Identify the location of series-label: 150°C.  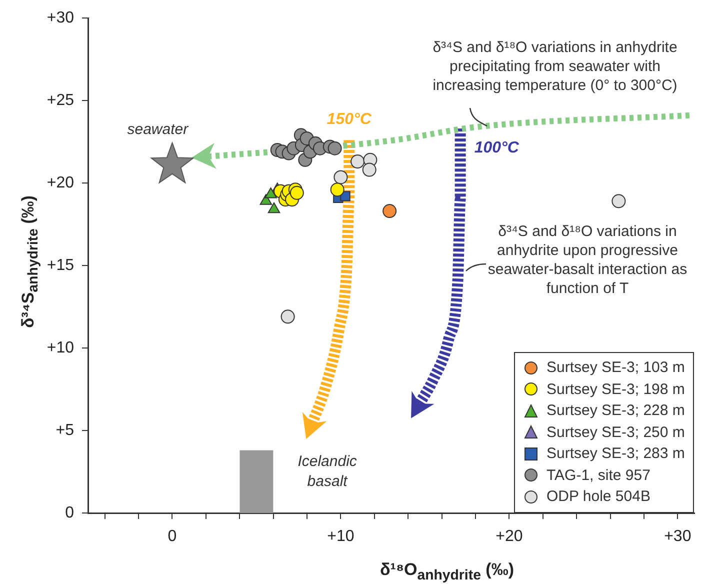
(349, 119).